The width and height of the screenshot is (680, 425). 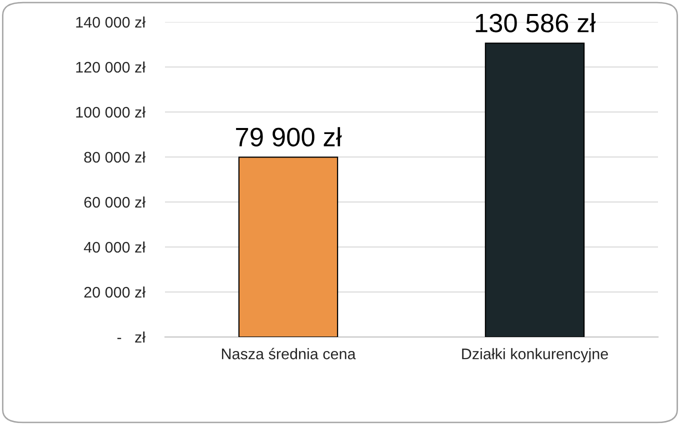 What do you see at coordinates (111, 67) in the screenshot?
I see `y-tick-label: 120 000 zł` at bounding box center [111, 67].